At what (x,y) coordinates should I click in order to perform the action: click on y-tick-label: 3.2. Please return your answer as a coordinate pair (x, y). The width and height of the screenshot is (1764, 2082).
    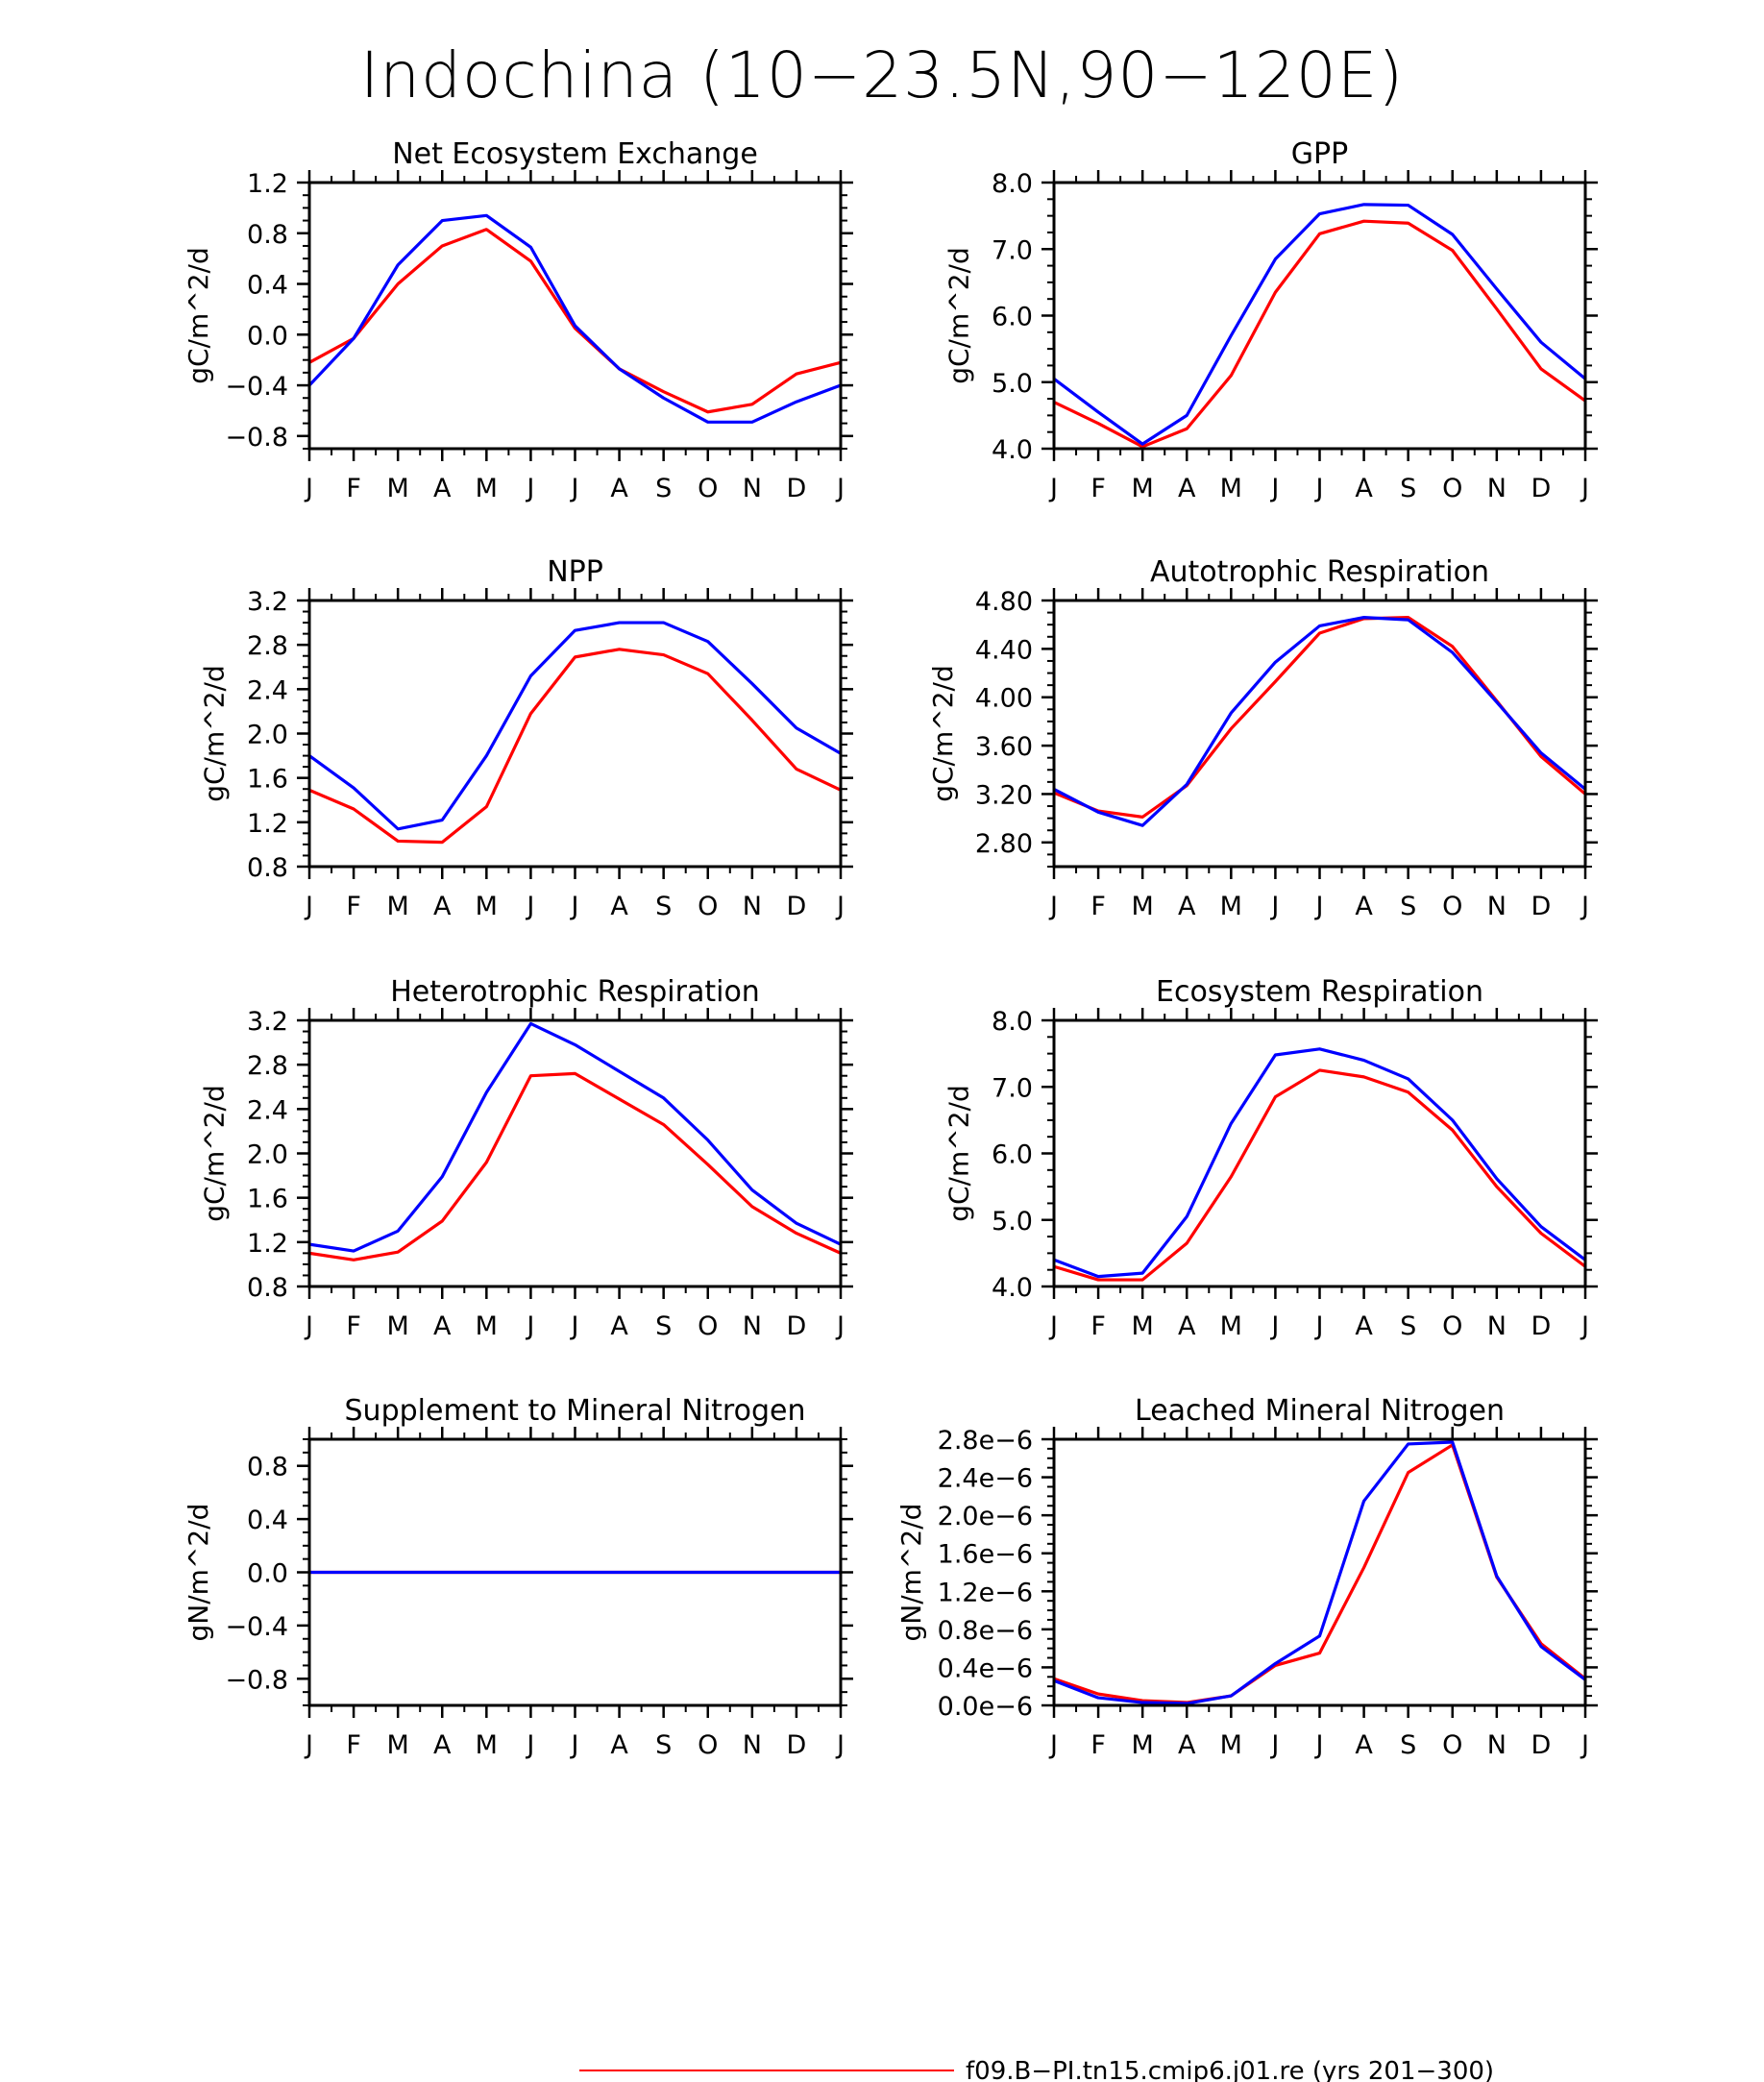
    Looking at the image, I should click on (267, 1022).